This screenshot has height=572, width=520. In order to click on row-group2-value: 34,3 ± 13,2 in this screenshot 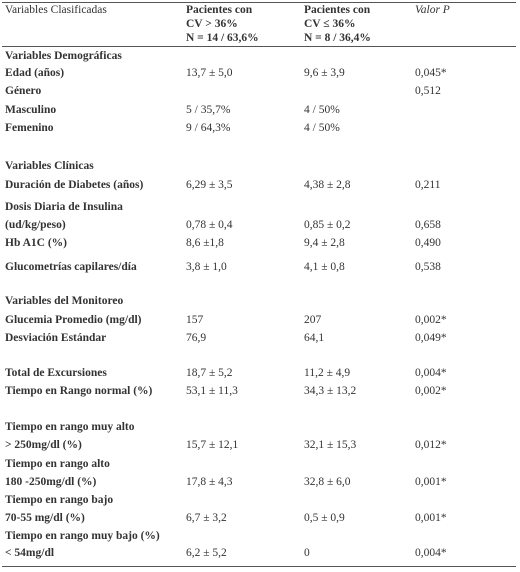, I will do `click(330, 391)`.